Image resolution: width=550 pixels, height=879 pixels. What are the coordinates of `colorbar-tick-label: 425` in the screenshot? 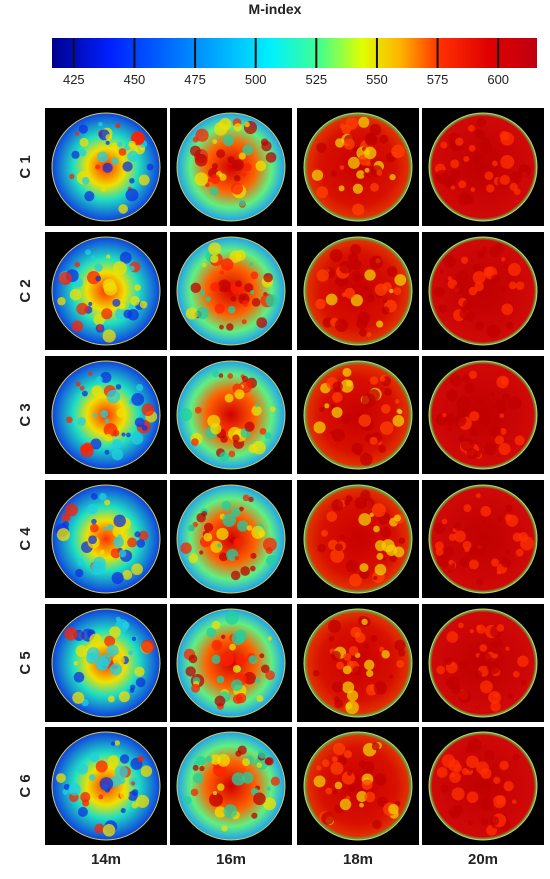 It's located at (74, 79).